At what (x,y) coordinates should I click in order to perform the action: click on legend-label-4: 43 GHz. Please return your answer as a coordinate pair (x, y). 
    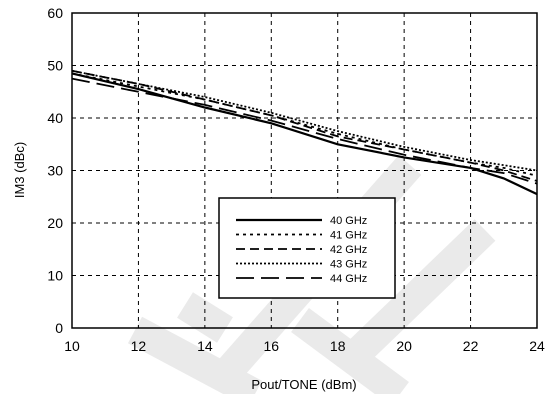
    Looking at the image, I should click on (348, 265).